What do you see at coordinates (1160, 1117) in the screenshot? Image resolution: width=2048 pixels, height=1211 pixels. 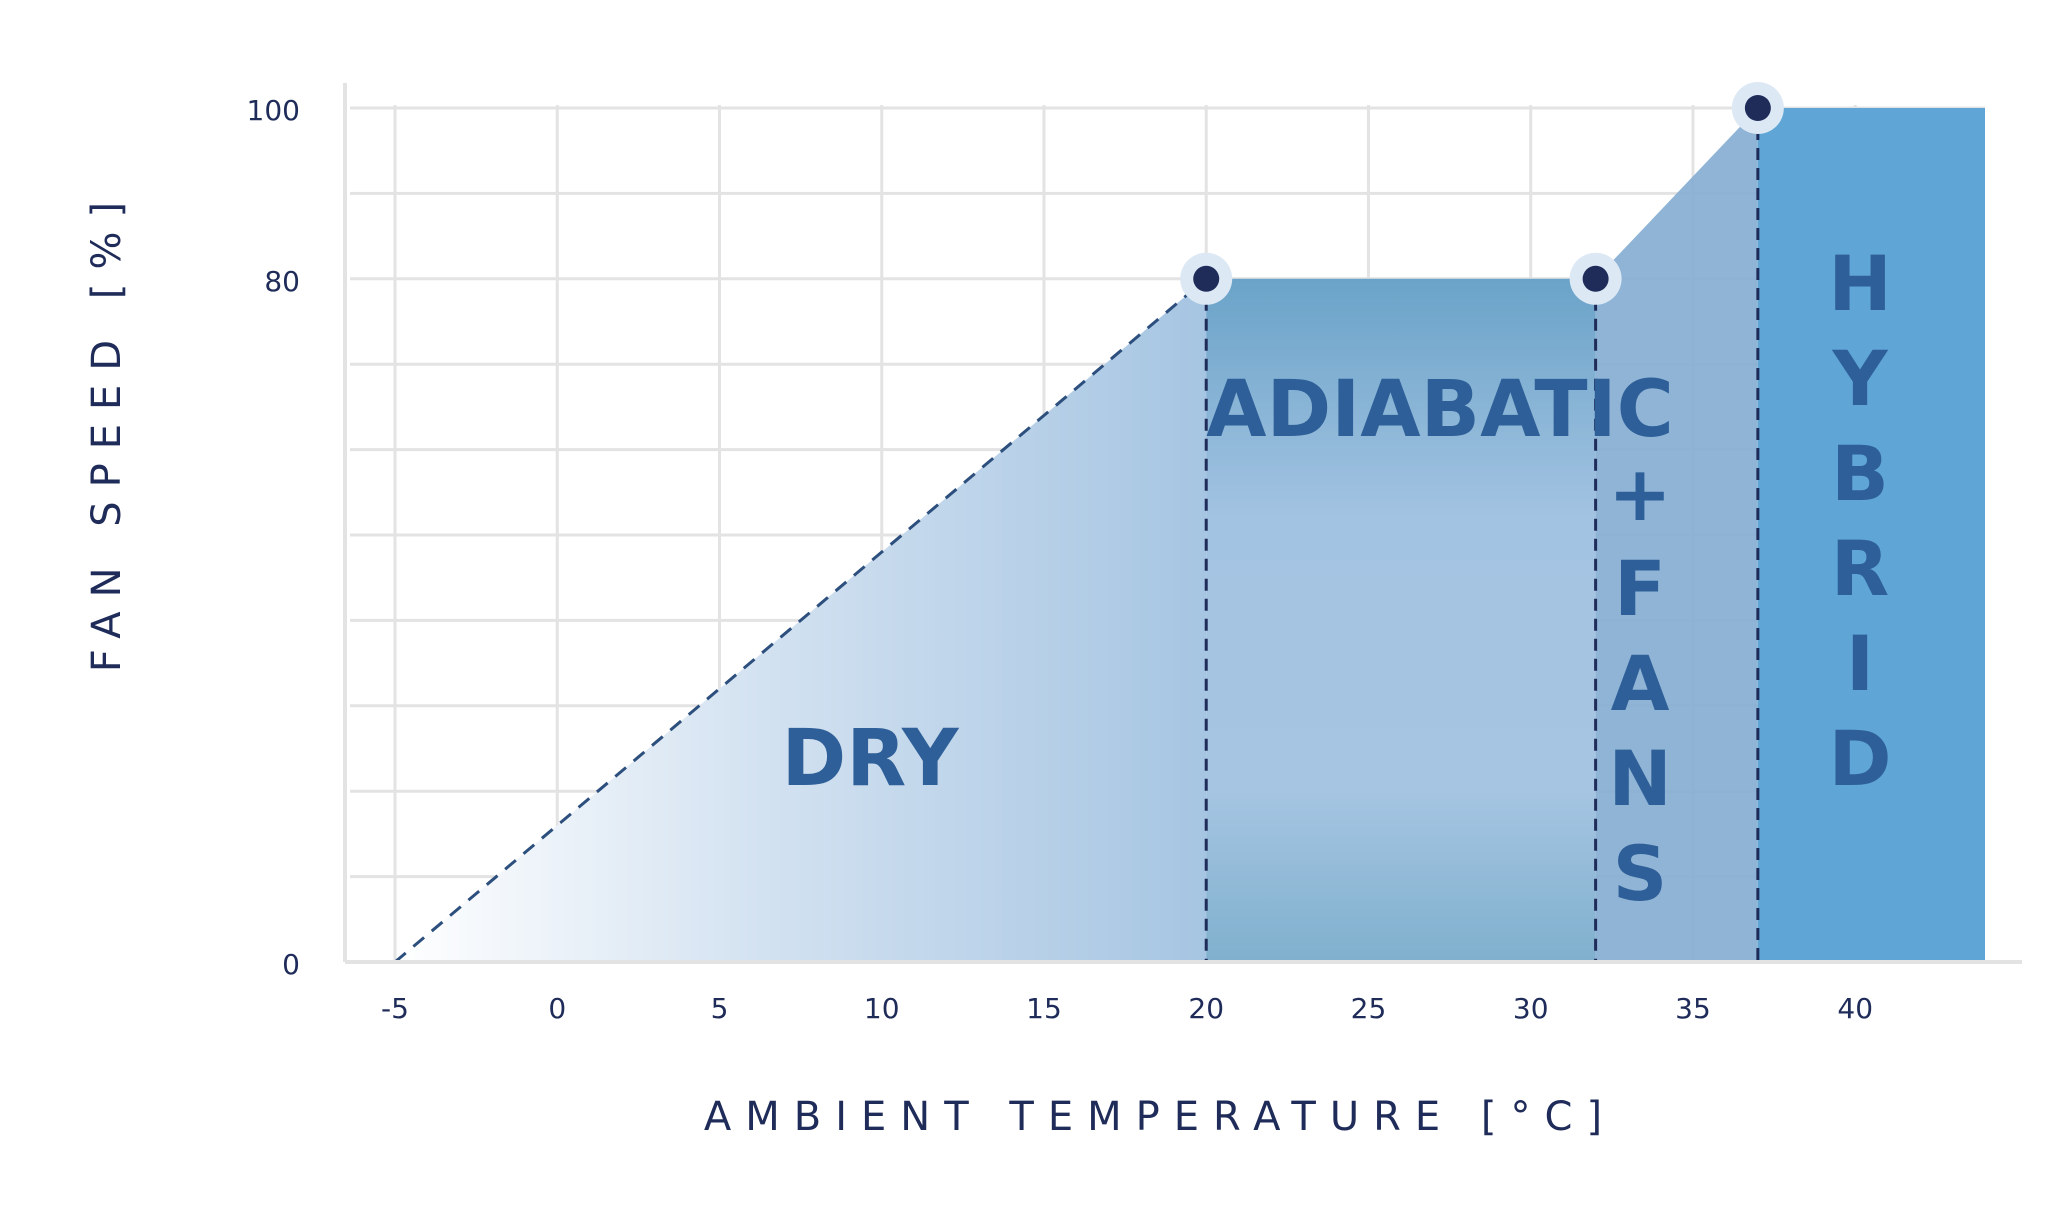 I see `x-axis-title: AMBIENT TEMPERATURE [°C]` at bounding box center [1160, 1117].